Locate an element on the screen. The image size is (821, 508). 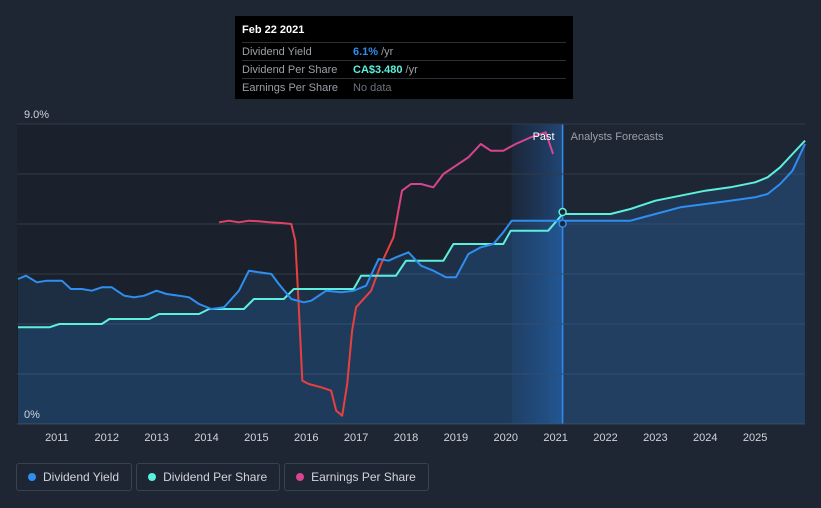
x-tick-label: 2016 is located at coordinates (306, 438).